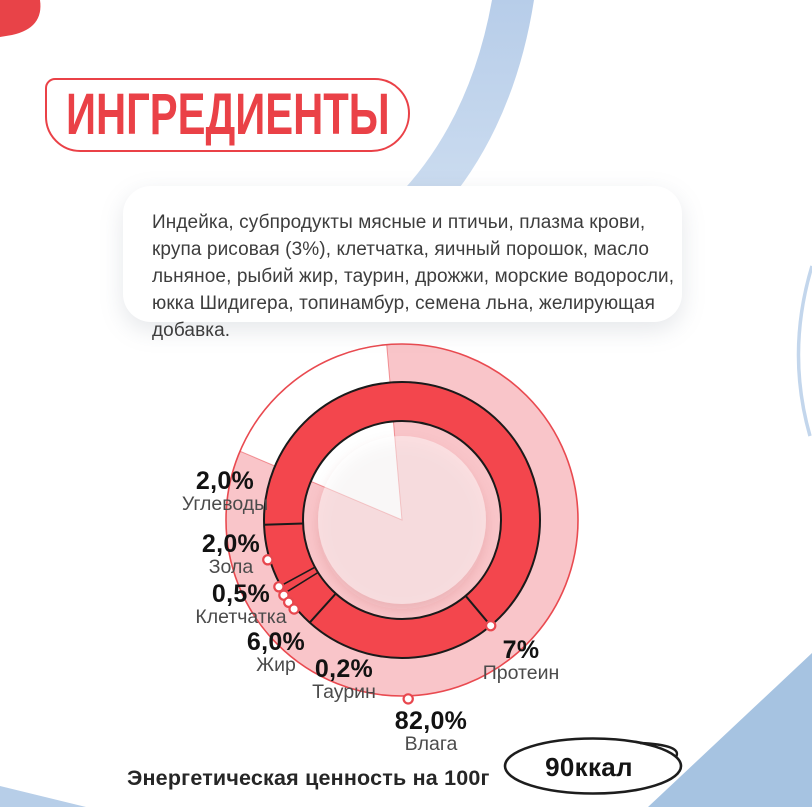 The width and height of the screenshot is (812, 807). I want to click on inner-raised-disc, so click(402, 520).